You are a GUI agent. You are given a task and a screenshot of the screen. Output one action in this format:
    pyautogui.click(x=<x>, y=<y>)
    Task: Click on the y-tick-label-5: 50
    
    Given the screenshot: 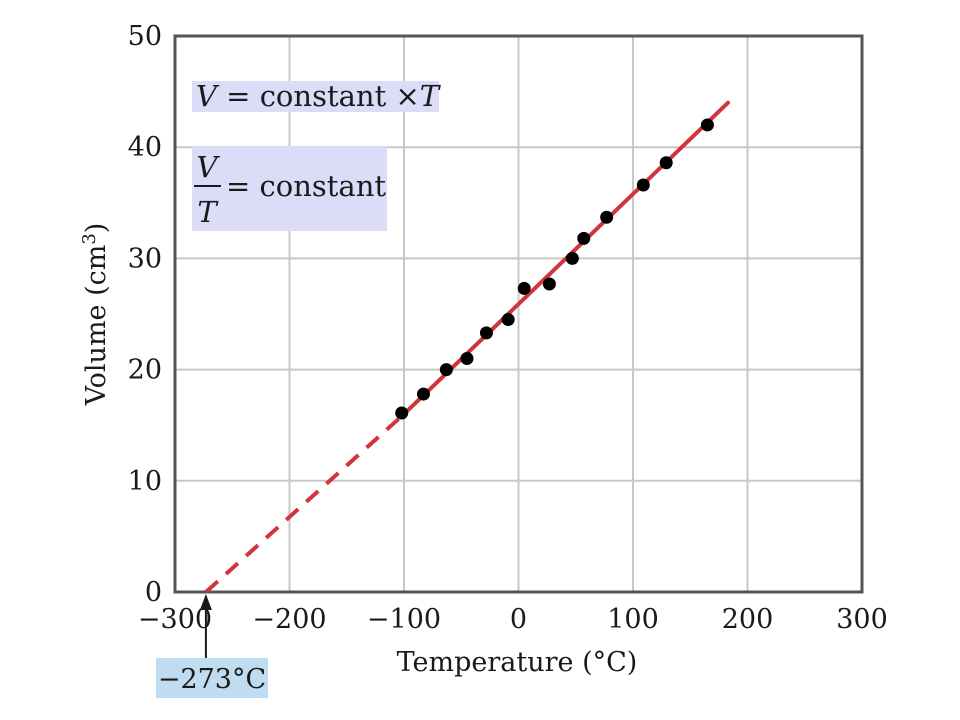 What is the action you would take?
    pyautogui.click(x=145, y=36)
    